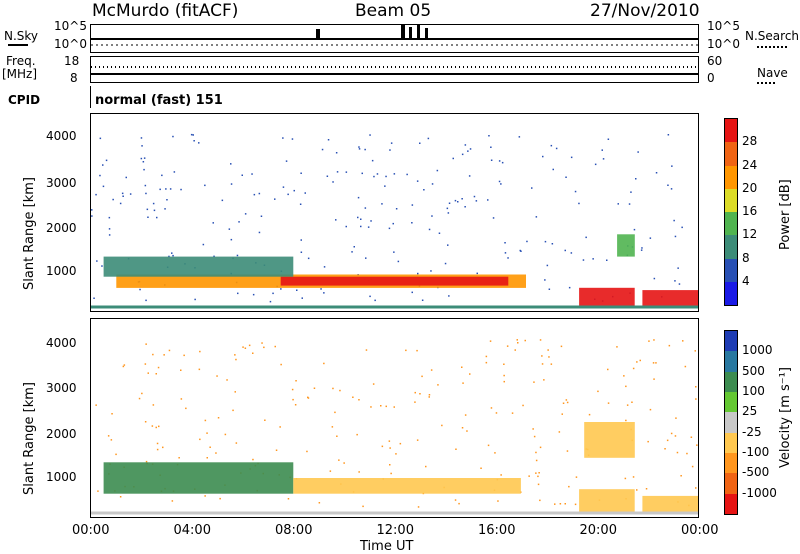 The image size is (800, 554). What do you see at coordinates (394, 70) in the screenshot?
I see `freq-trace` at bounding box center [394, 70].